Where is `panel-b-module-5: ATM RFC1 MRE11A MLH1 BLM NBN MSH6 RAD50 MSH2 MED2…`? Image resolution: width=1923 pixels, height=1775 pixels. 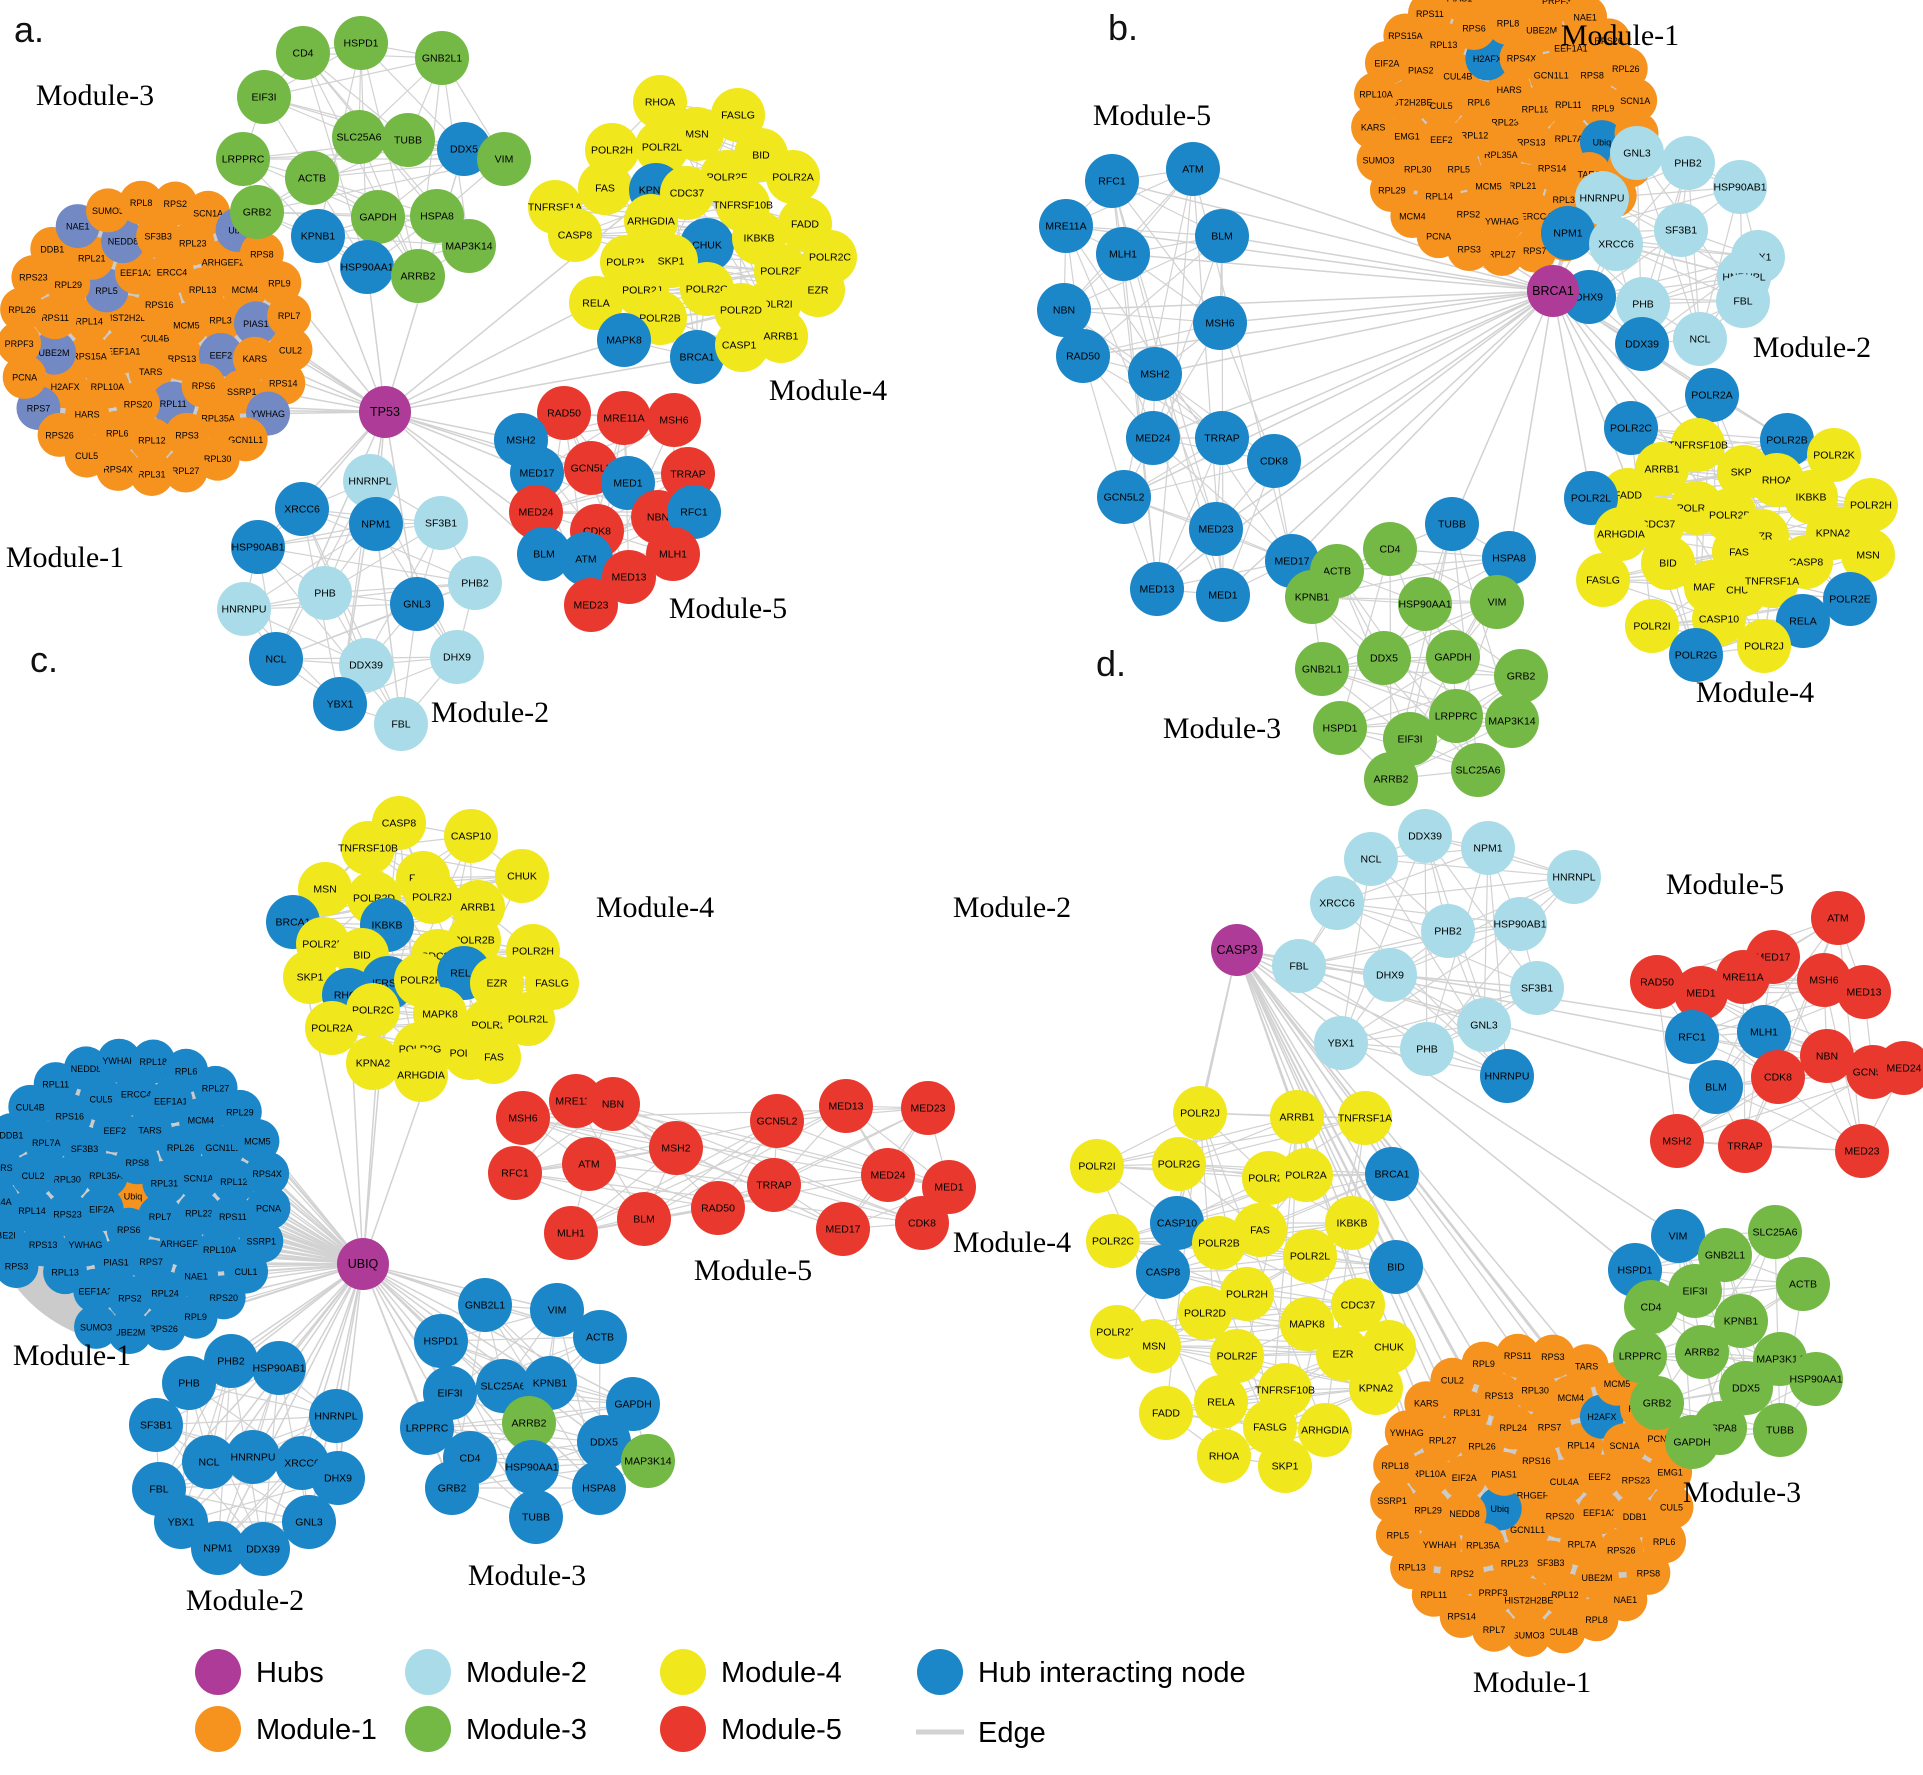
panel-b-module-5: ATM RFC1 MRE11A MLH1 BLM NBN MSH6 RAD50 MSH2 MED2… is located at coordinates (1178, 382).